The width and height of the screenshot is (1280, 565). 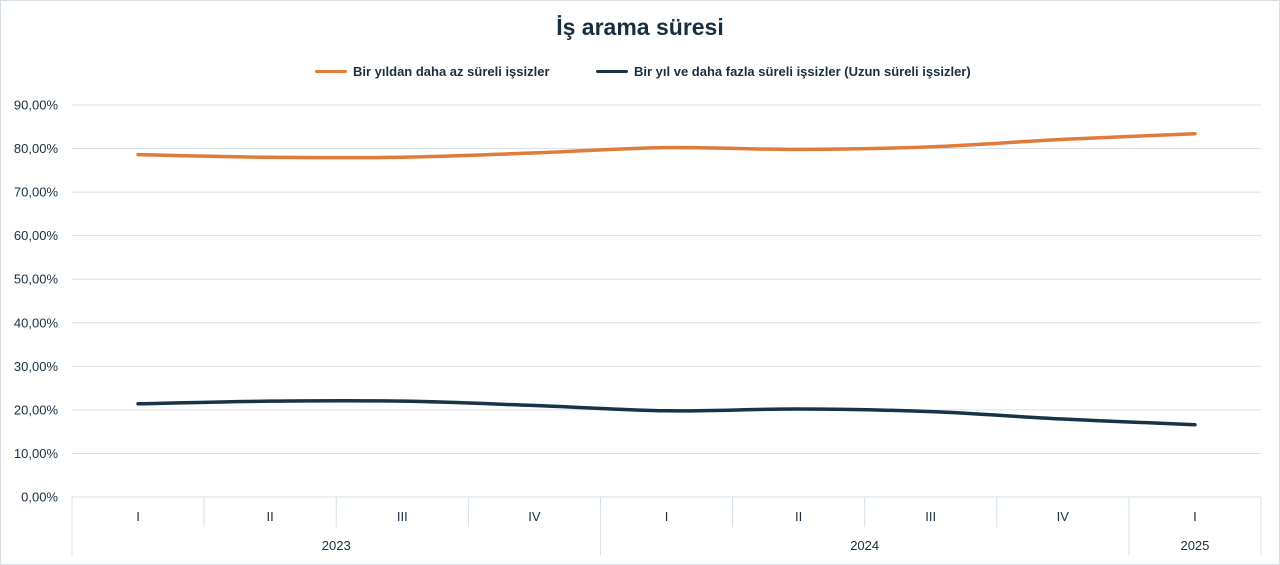 I want to click on series-line-long-term, so click(x=666, y=412).